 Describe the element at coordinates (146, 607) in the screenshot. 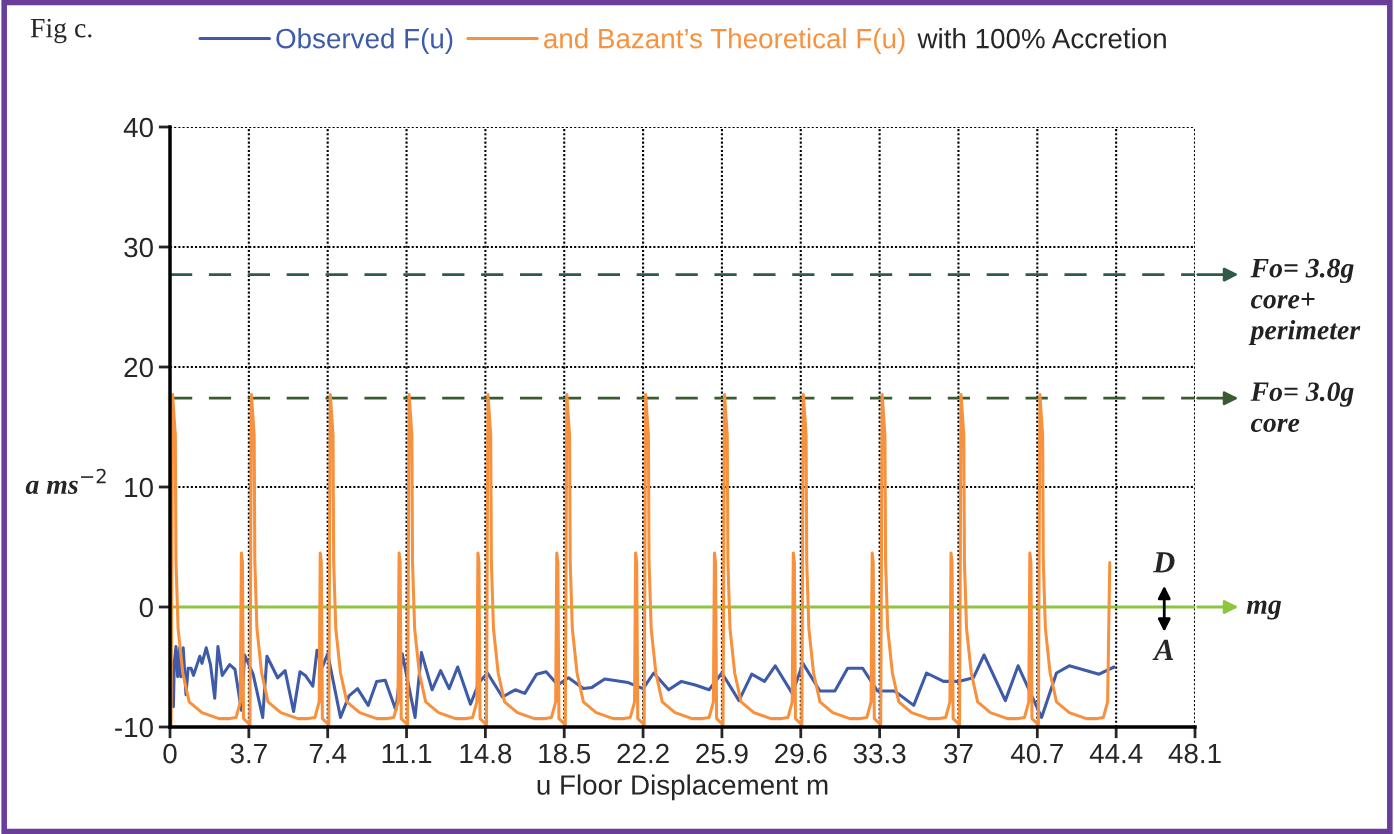

I see `y-tick-label: 0` at that location.